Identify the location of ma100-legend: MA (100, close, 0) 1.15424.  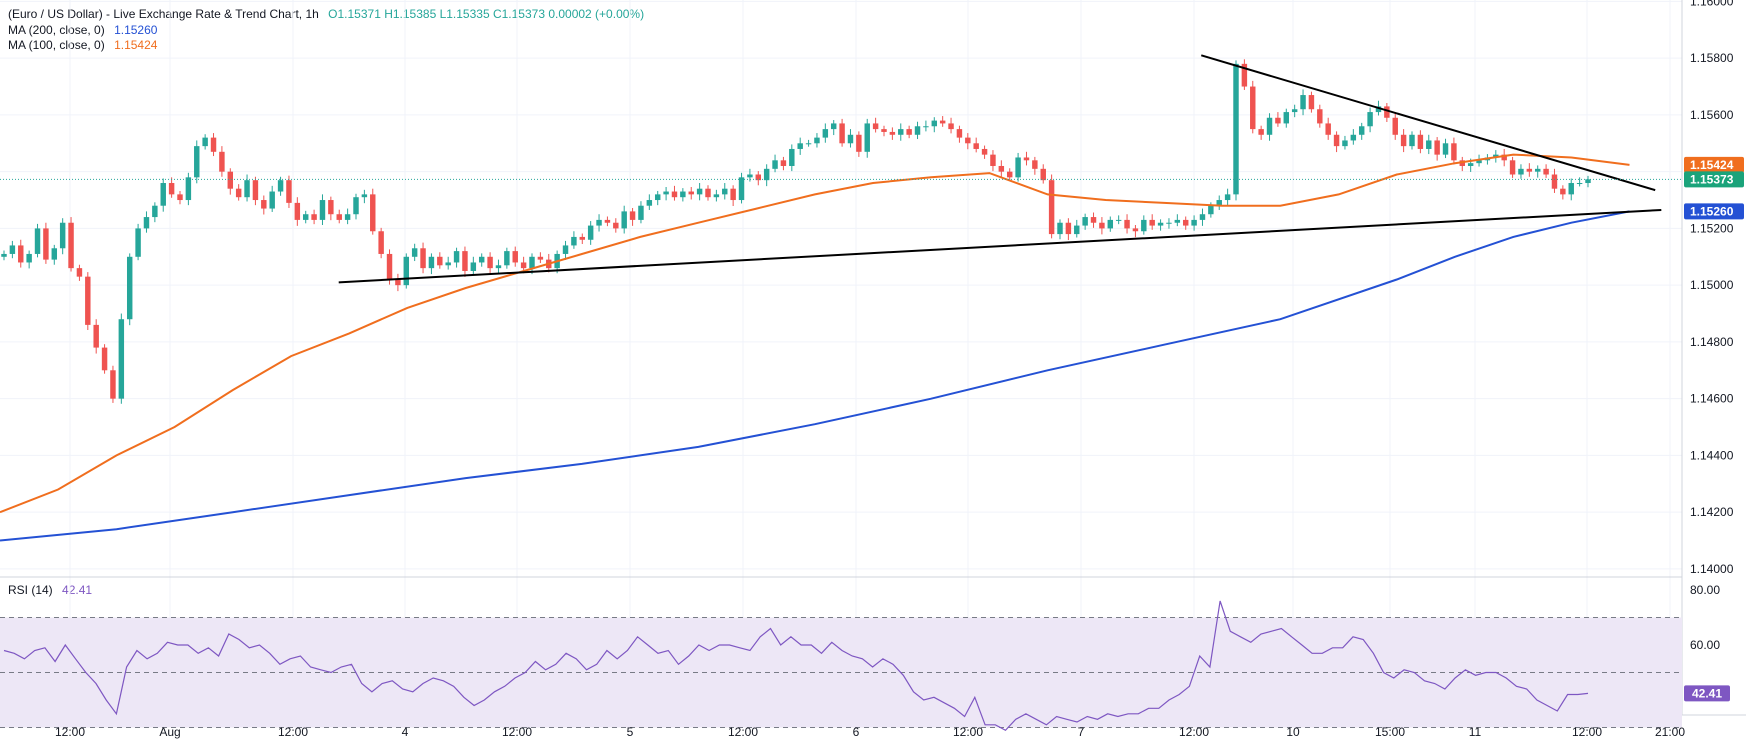
(82, 45).